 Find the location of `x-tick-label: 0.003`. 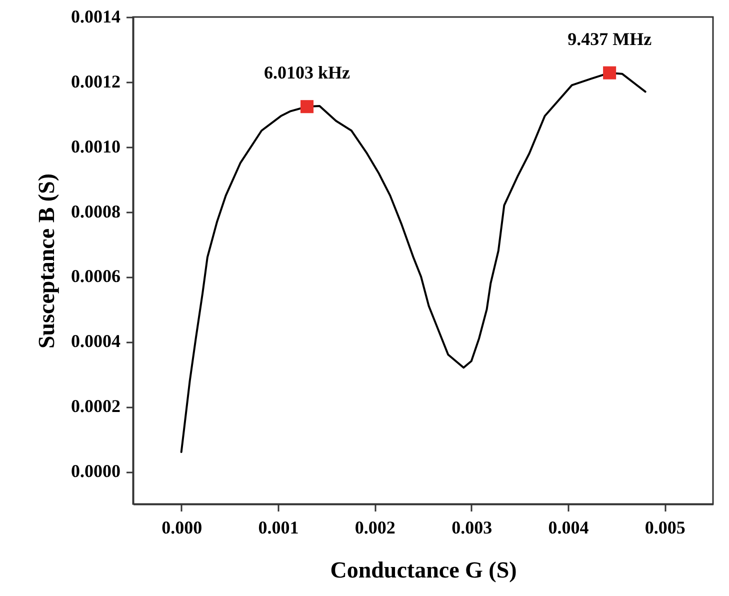

x-tick-label: 0.003 is located at coordinates (472, 528).